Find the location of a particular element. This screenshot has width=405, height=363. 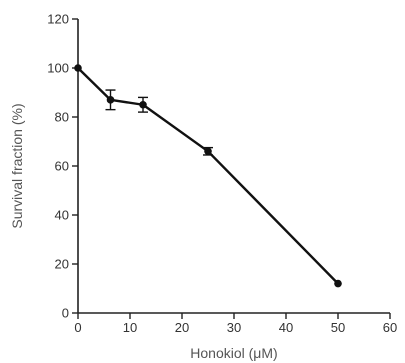

y-tick-label: 120 is located at coordinates (58, 19).